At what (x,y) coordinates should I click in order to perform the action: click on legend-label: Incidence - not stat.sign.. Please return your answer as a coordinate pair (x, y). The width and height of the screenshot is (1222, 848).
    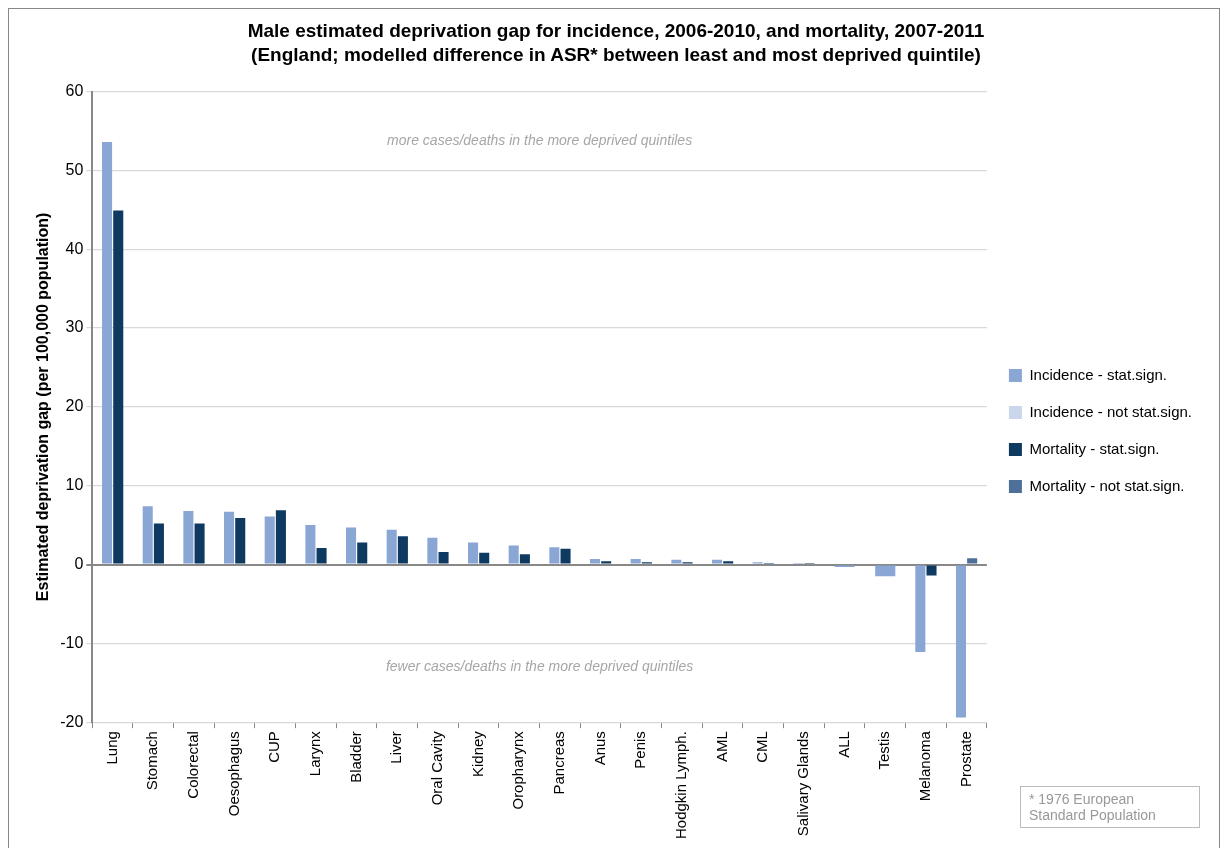
    Looking at the image, I should click on (1110, 411).